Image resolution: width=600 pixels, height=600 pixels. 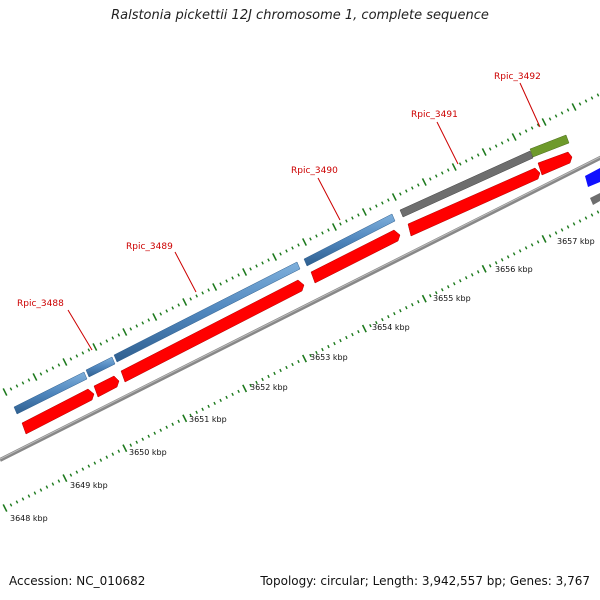 What do you see at coordinates (77, 581) in the screenshot?
I see `accession-text: Accession: NC_010682` at bounding box center [77, 581].